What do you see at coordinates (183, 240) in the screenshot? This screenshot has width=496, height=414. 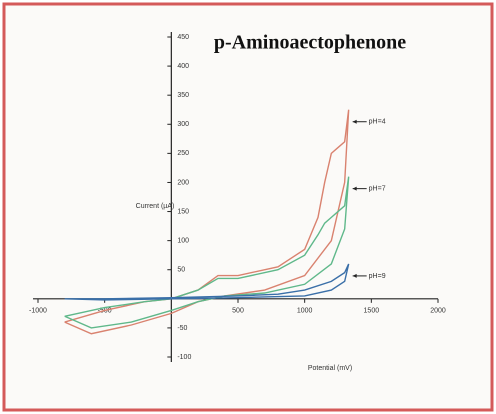 I see `y-tick-label: 100` at bounding box center [183, 240].